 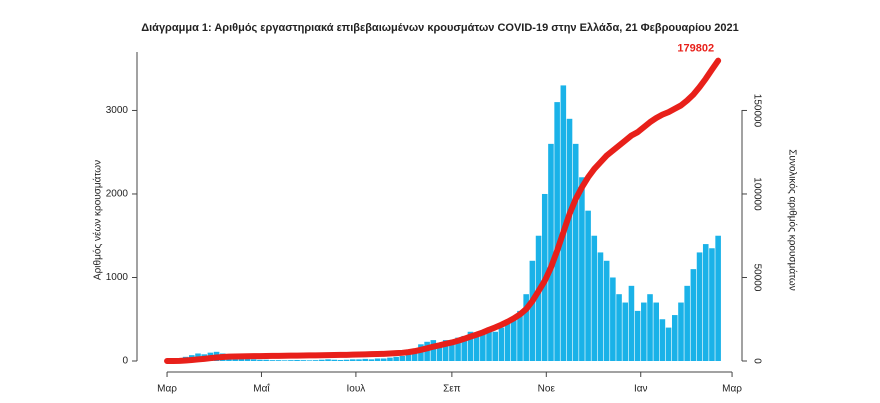 I want to click on x-tick-label: Ιαν, so click(x=641, y=389).